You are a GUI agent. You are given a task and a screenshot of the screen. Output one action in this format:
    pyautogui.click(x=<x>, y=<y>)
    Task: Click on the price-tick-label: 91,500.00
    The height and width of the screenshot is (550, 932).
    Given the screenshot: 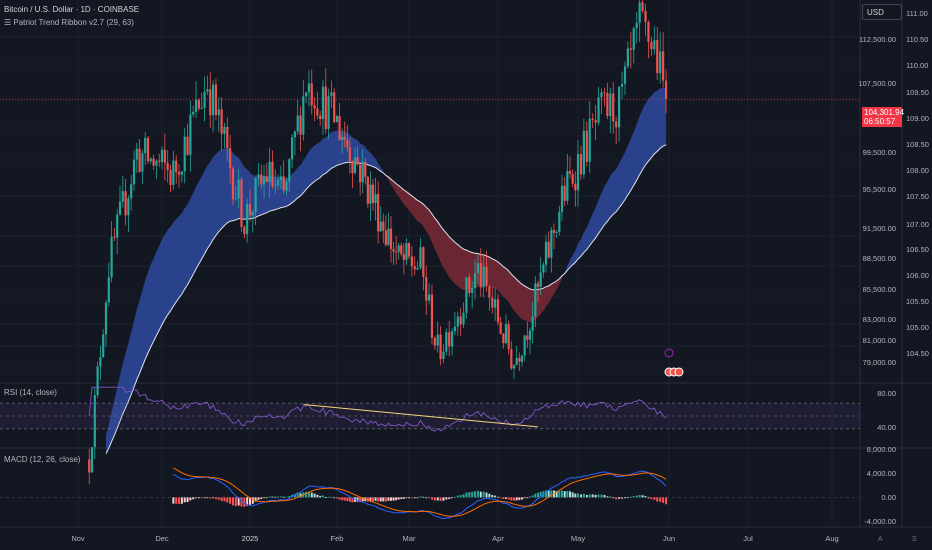 What is the action you would take?
    pyautogui.click(x=879, y=228)
    